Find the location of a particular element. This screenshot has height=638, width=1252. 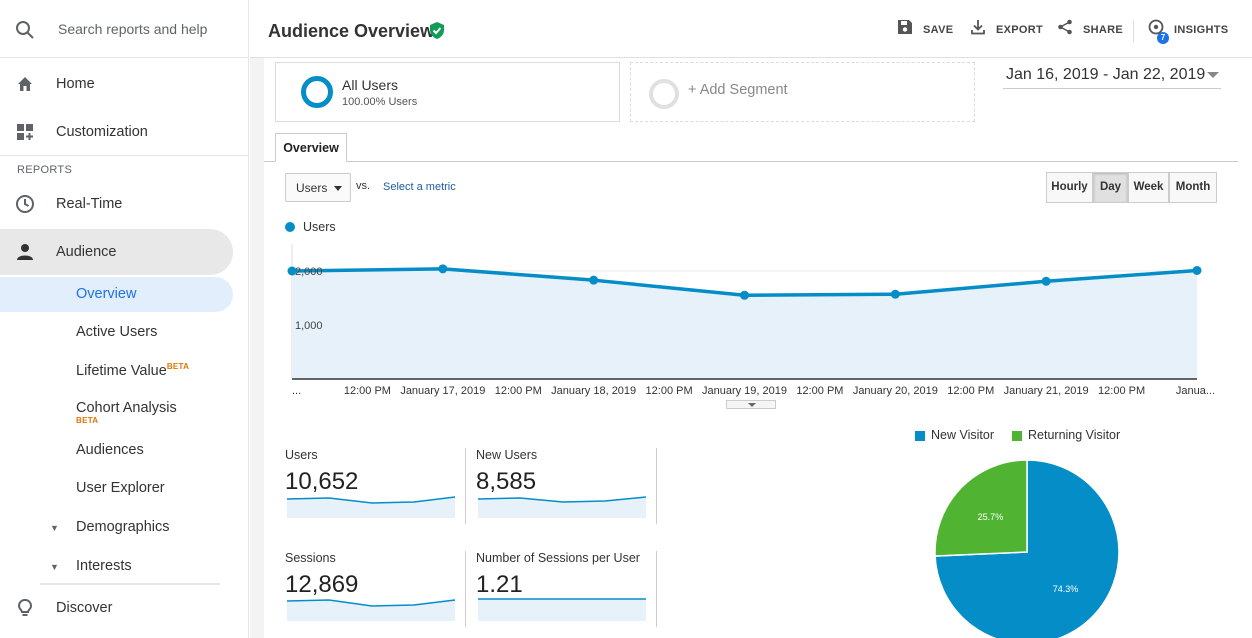

sessions-sparkline is located at coordinates (371, 610).